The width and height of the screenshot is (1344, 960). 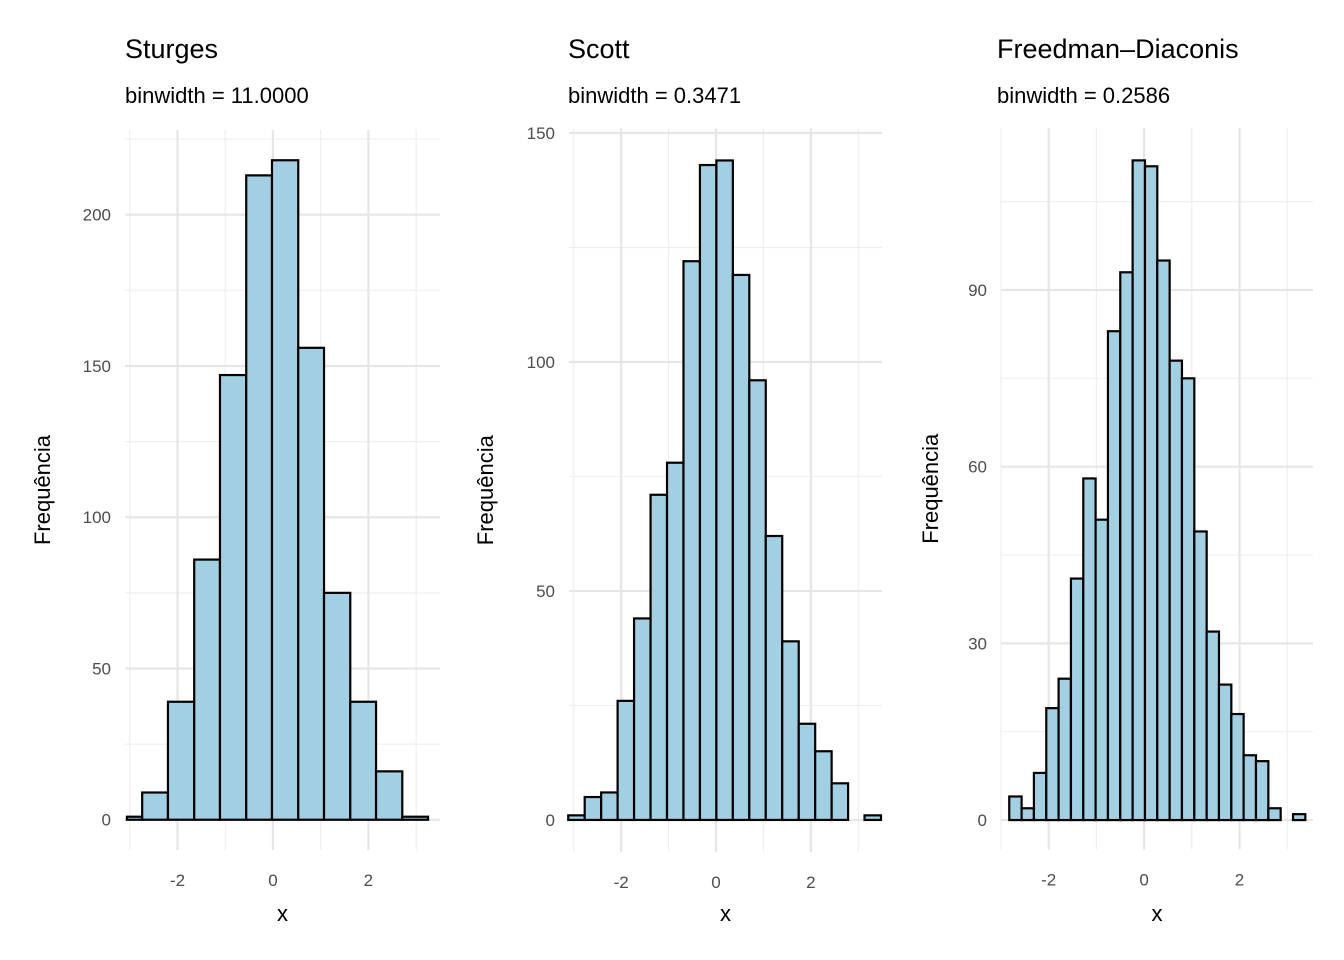 I want to click on panel-title: Freedman–Diaconis, so click(x=1118, y=49).